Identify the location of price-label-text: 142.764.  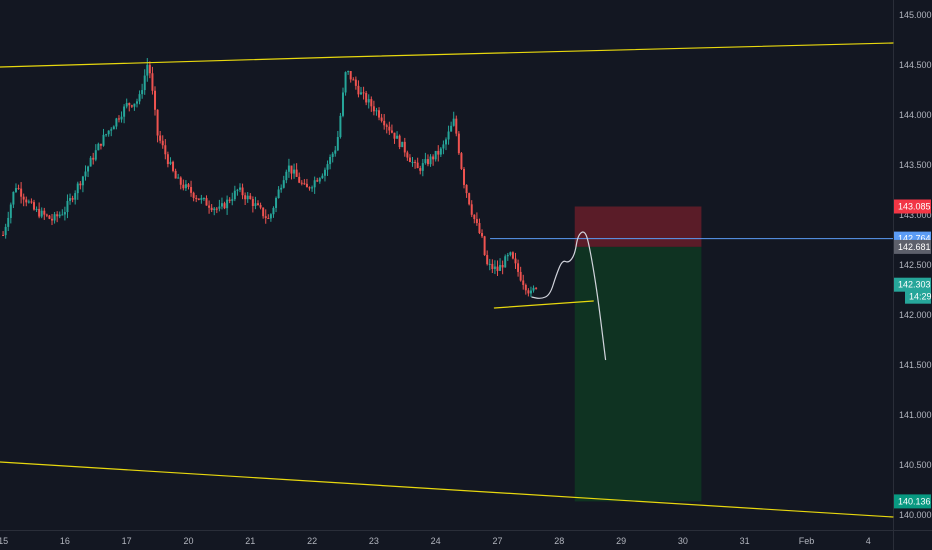
(914, 239).